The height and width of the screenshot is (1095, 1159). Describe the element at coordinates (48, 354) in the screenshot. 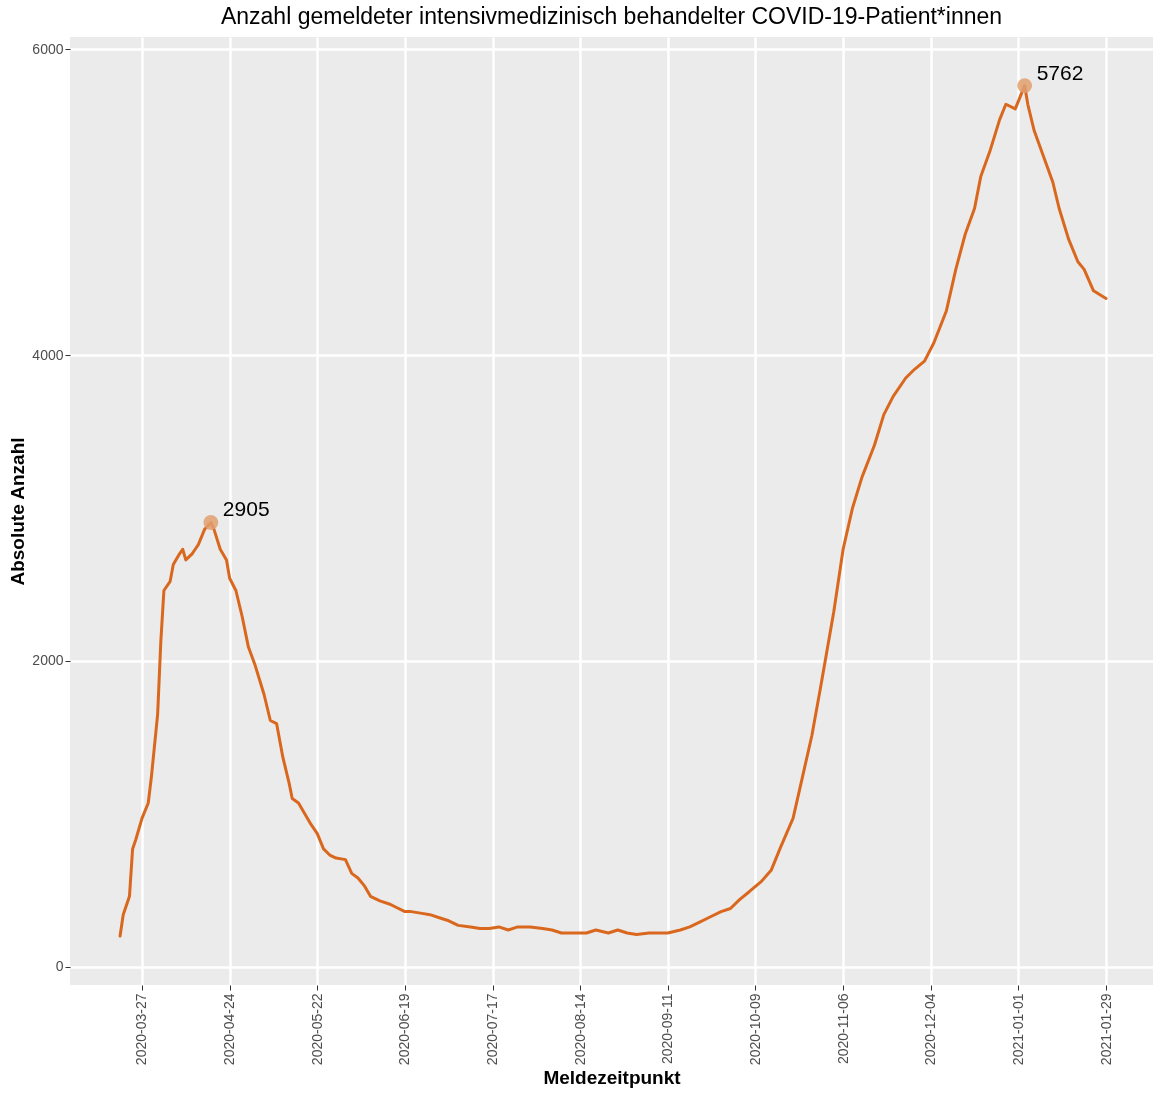

I see `y-tick-label: 4000` at that location.